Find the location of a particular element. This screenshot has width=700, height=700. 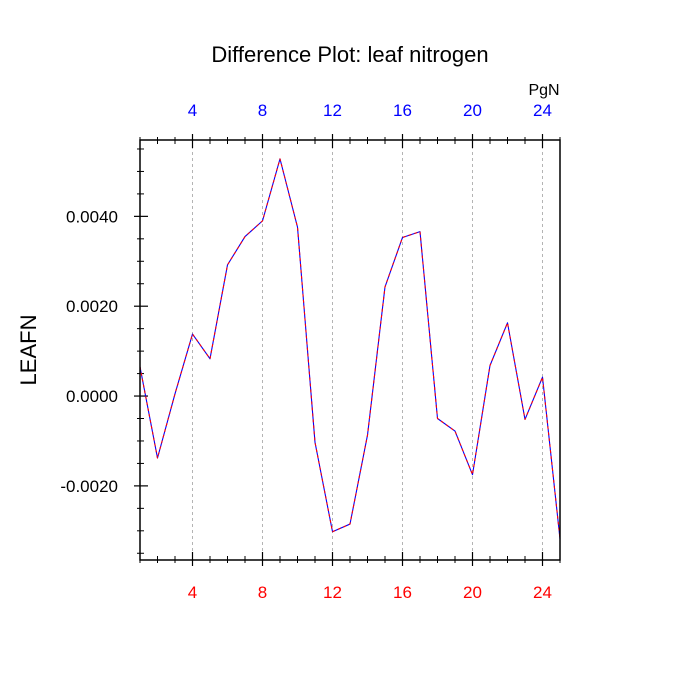

y-tick-label: 0.0000 is located at coordinates (92, 396).